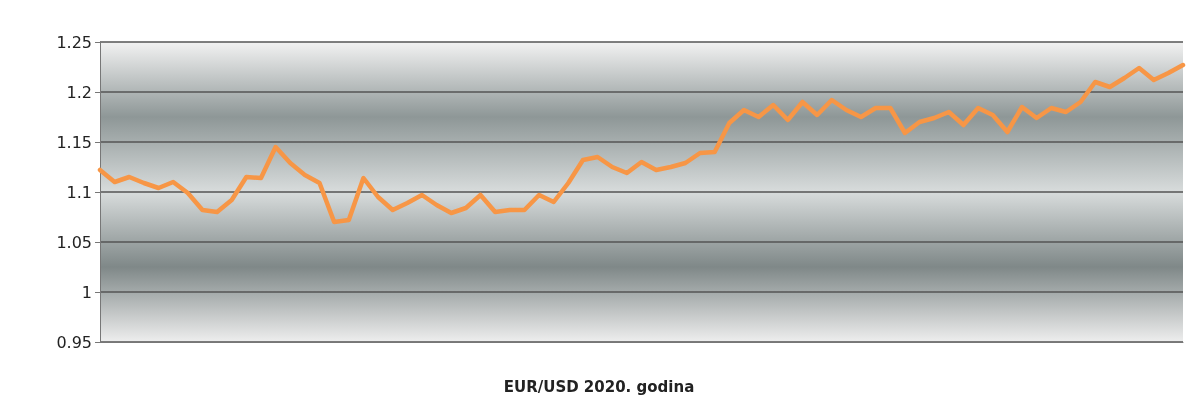 Image resolution: width=1198 pixels, height=405 pixels. What do you see at coordinates (74, 142) in the screenshot?
I see `y-tick-label: 1.15` at bounding box center [74, 142].